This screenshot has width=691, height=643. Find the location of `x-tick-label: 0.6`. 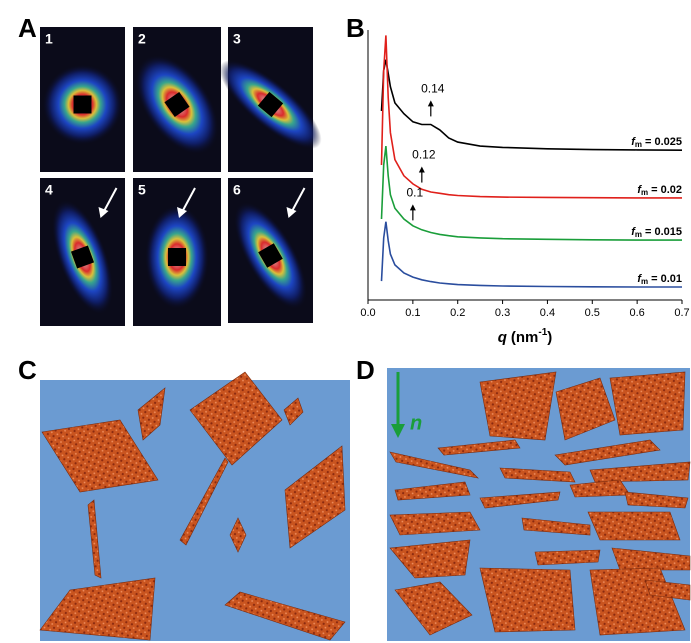

x-tick-label: 0.6 is located at coordinates (636, 313).